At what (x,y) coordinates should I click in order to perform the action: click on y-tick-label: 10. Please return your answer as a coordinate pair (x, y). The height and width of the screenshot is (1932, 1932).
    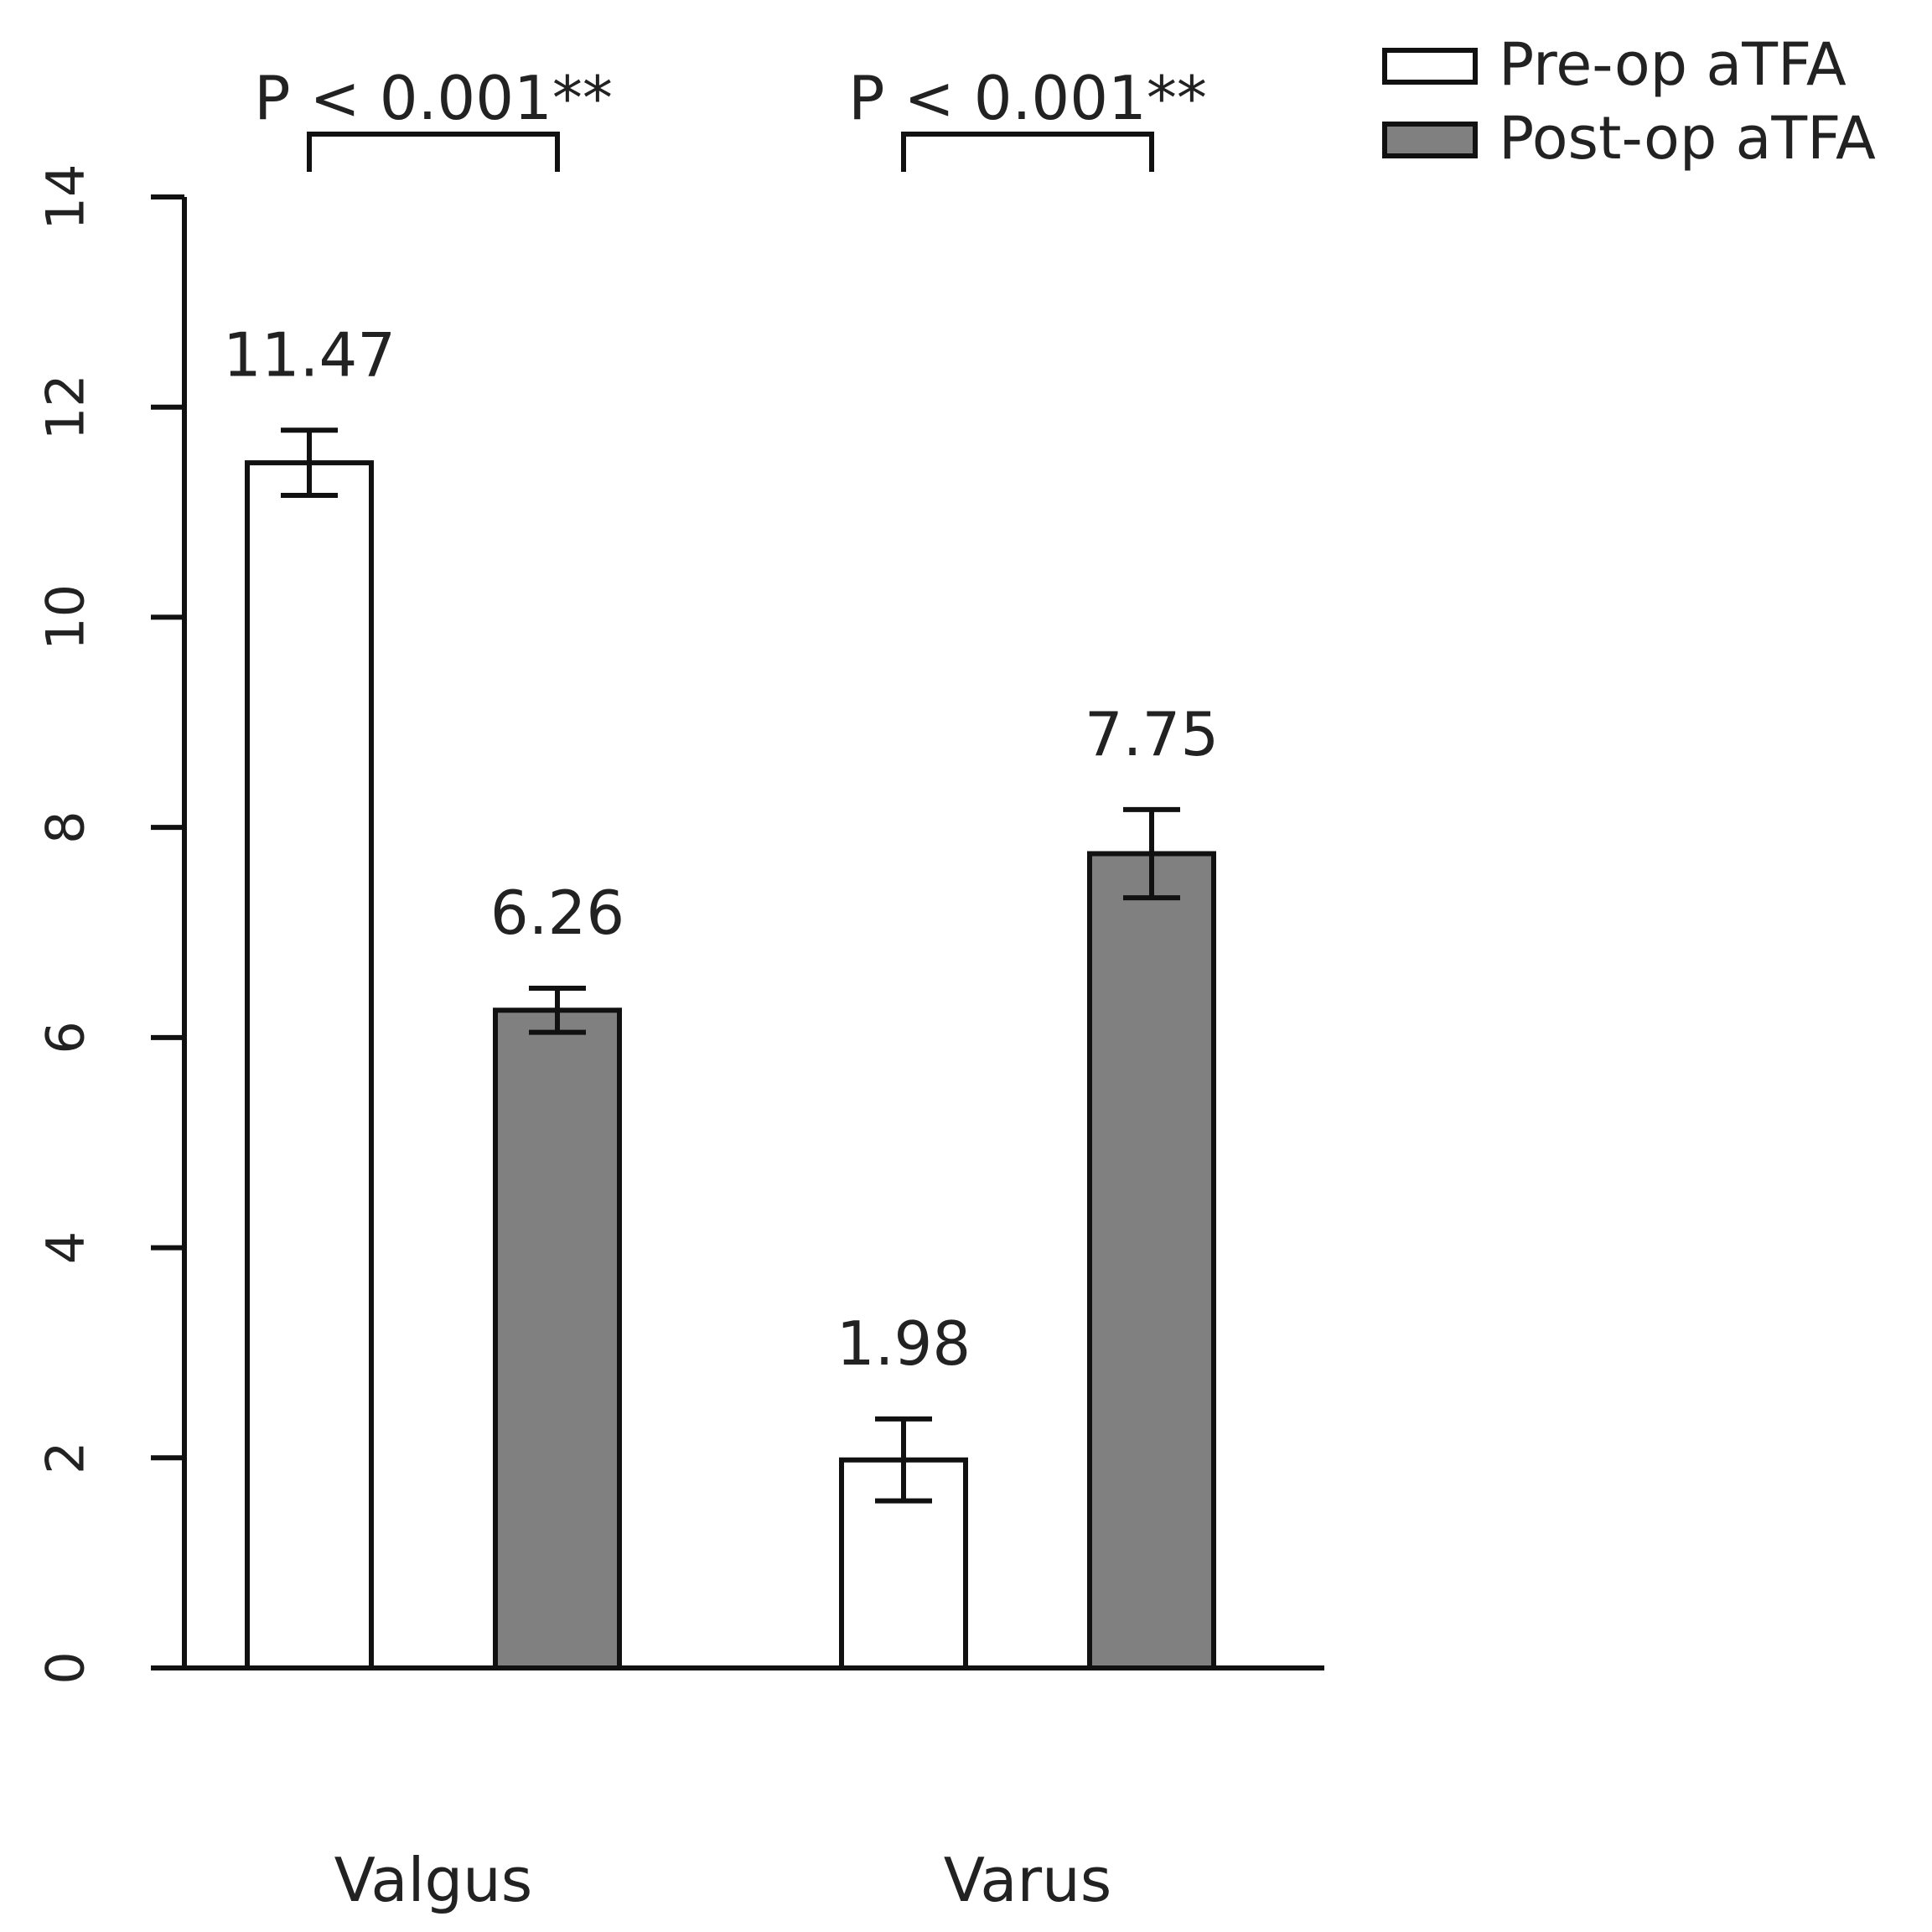
    Looking at the image, I should click on (65, 617).